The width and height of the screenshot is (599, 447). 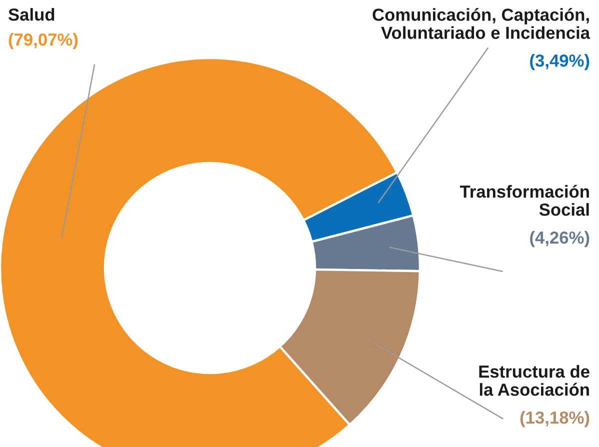 What do you see at coordinates (560, 62) in the screenshot?
I see `data-label: (3,49%)` at bounding box center [560, 62].